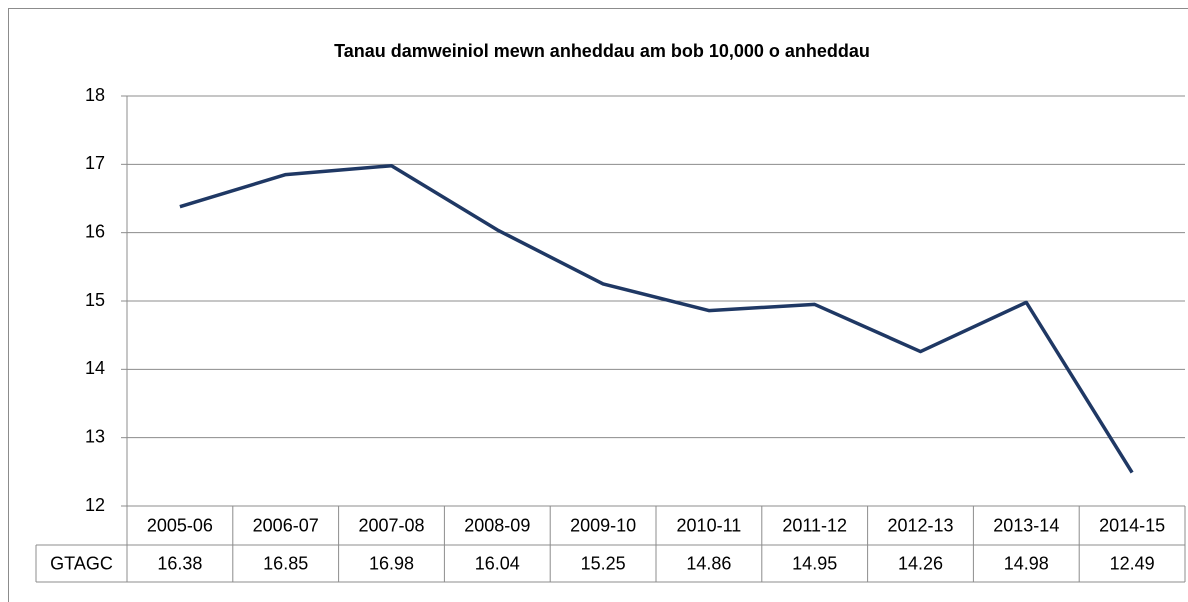  What do you see at coordinates (391, 563) in the screenshot?
I see `table-value: 16.98` at bounding box center [391, 563].